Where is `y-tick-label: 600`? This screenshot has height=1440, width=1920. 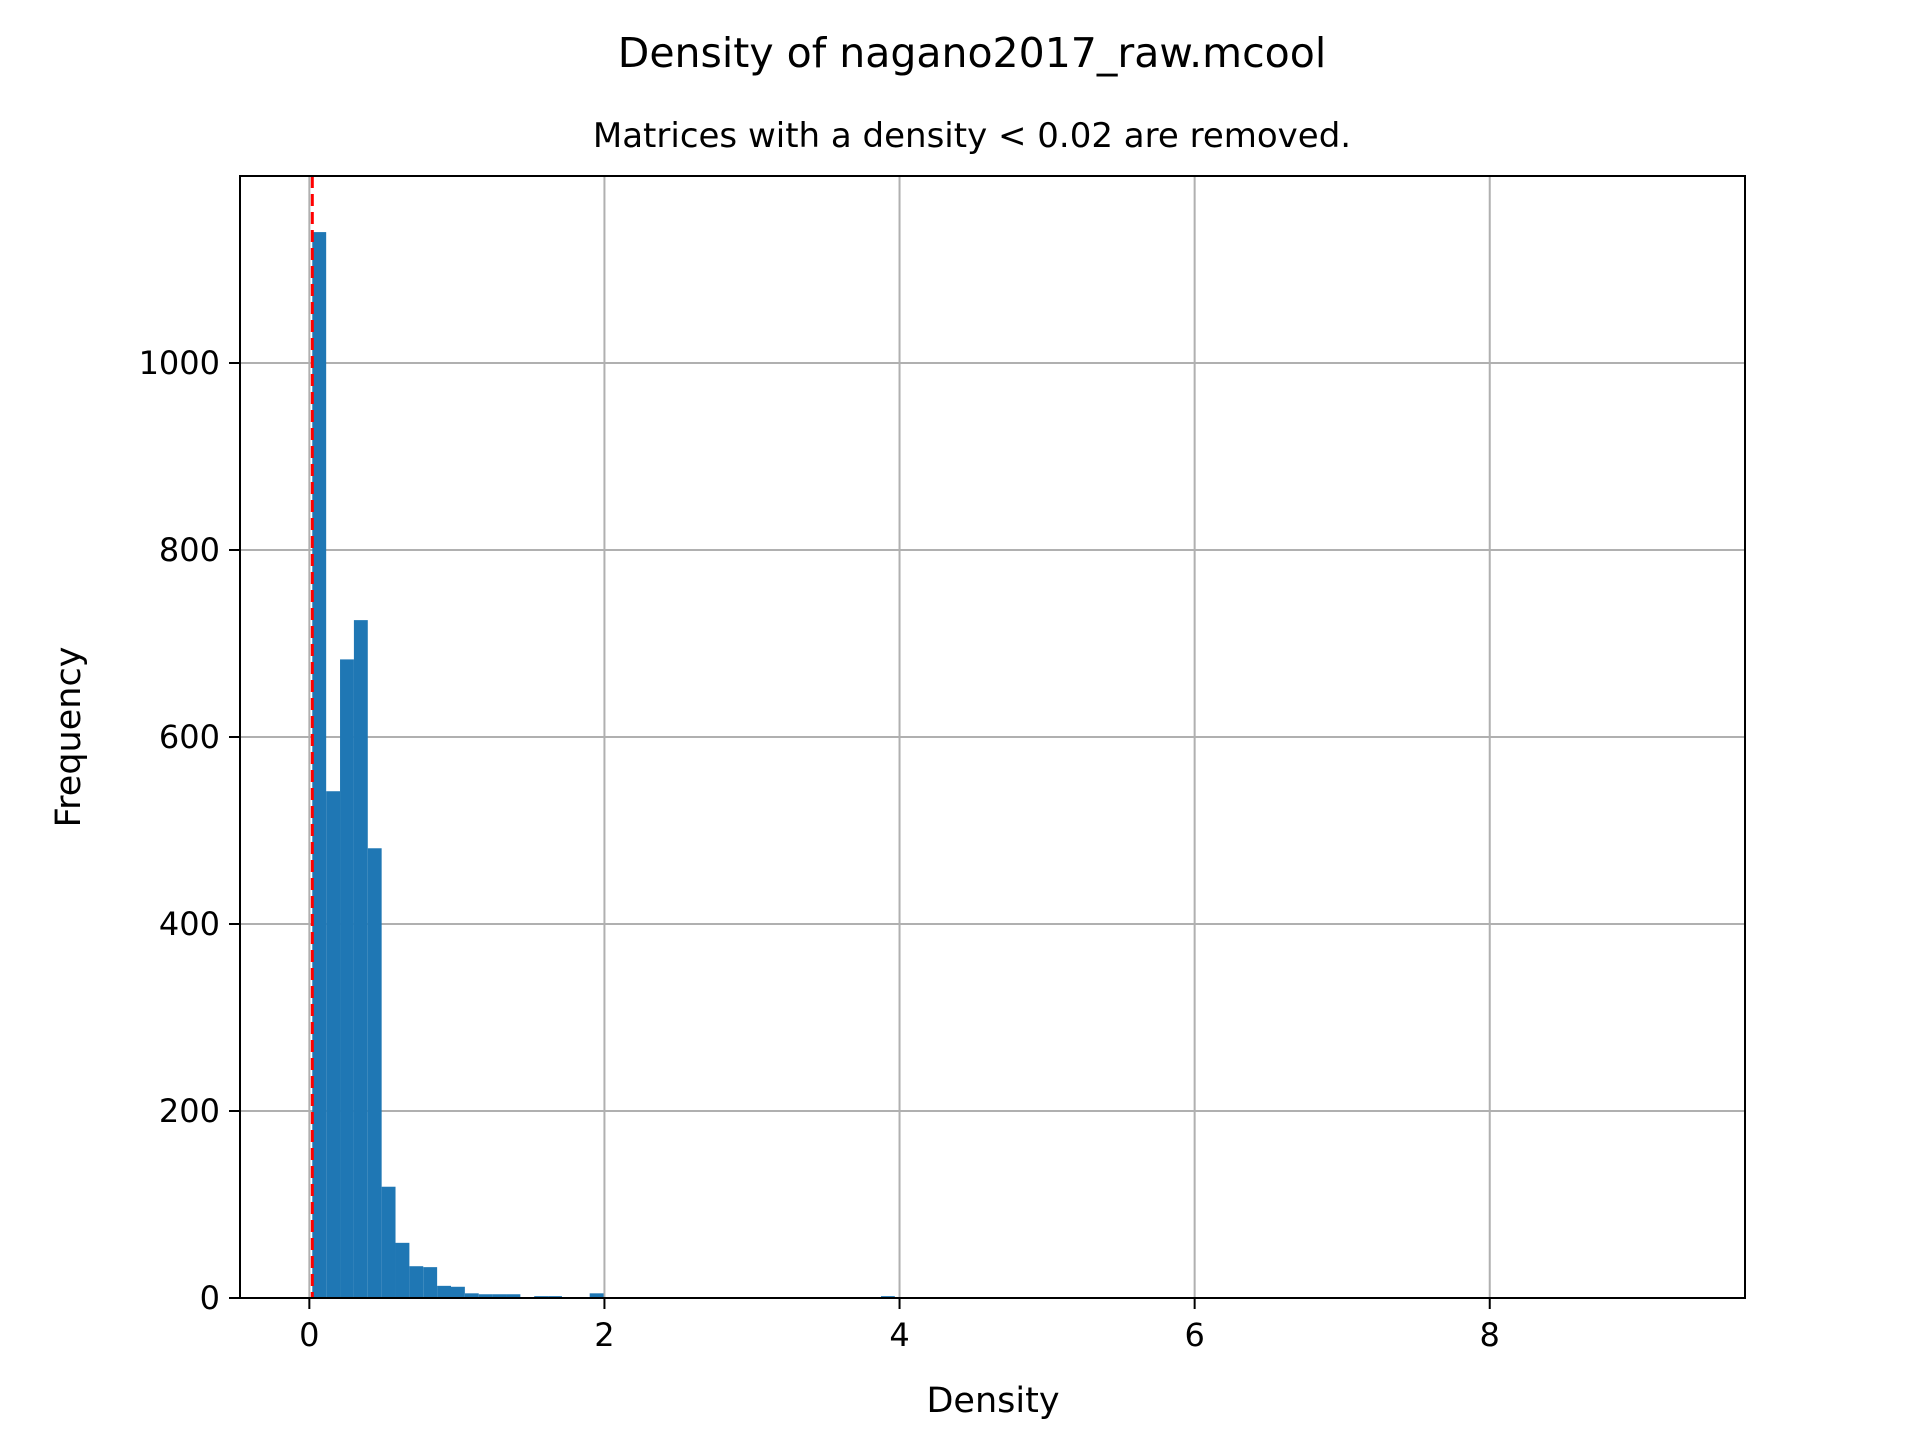
y-tick-label: 600 is located at coordinates (189, 737).